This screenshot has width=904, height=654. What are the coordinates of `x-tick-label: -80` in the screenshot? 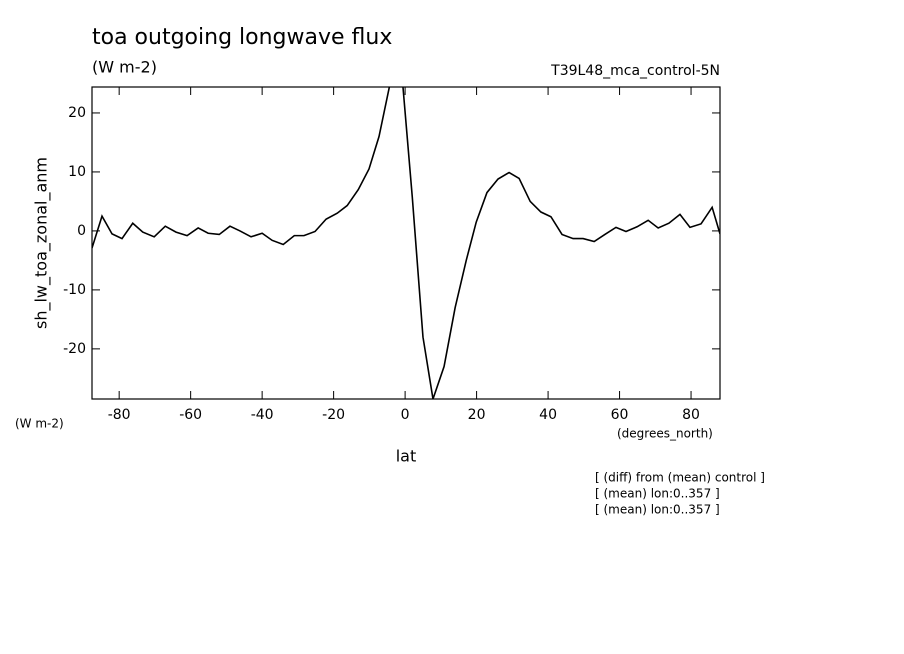 It's located at (119, 415).